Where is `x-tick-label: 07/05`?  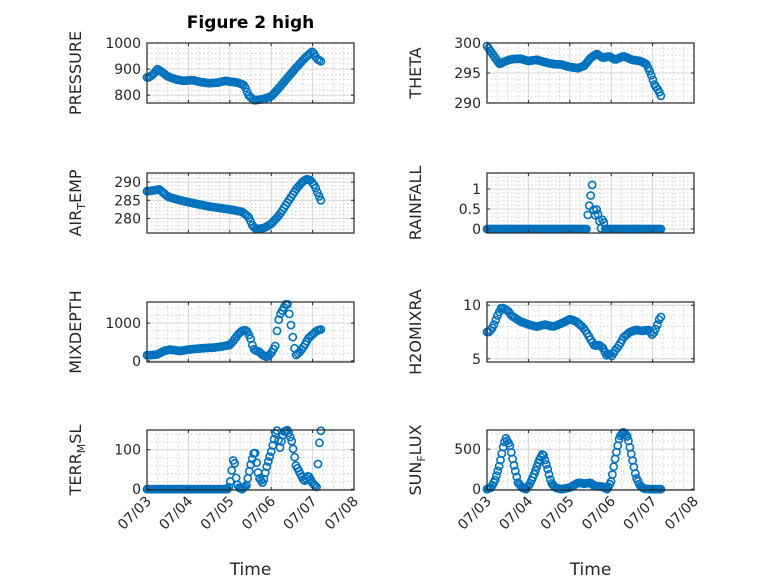 x-tick-label: 07/05 is located at coordinates (218, 514).